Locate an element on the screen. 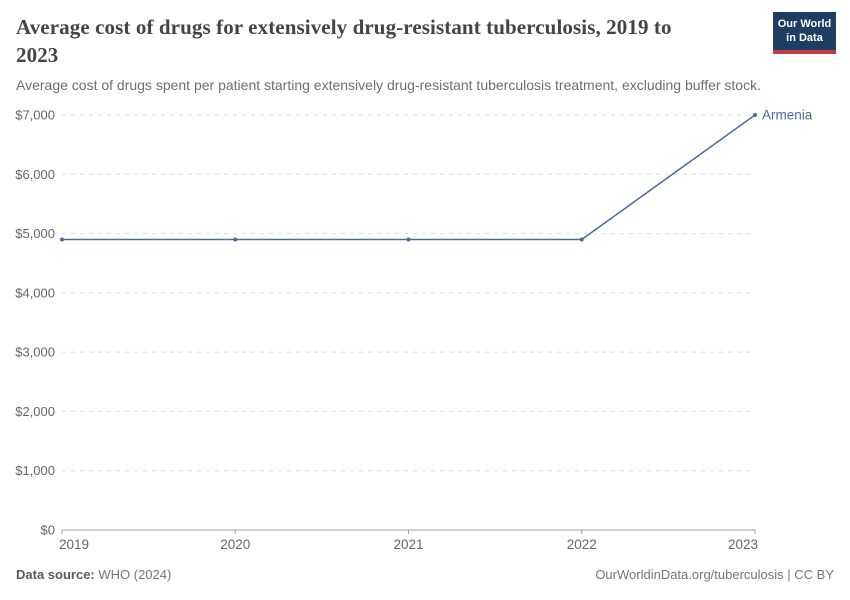  owid-logo-line2: in Data is located at coordinates (804, 38).